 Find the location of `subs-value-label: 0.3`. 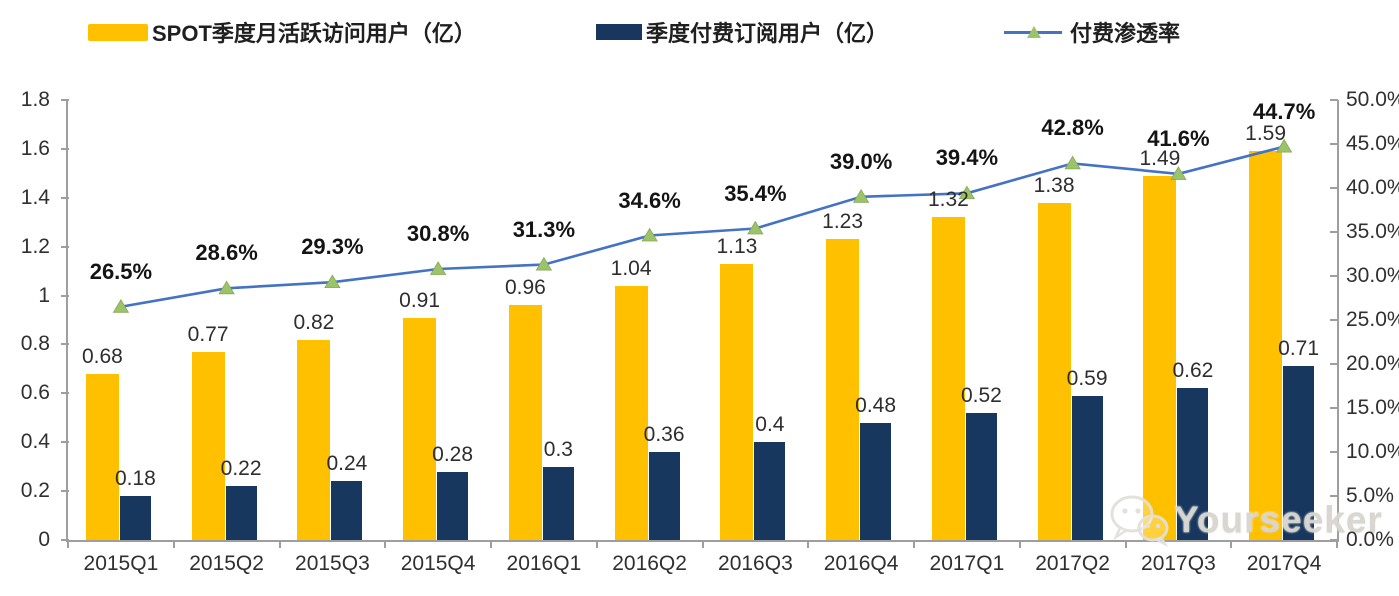

subs-value-label: 0.3 is located at coordinates (558, 449).